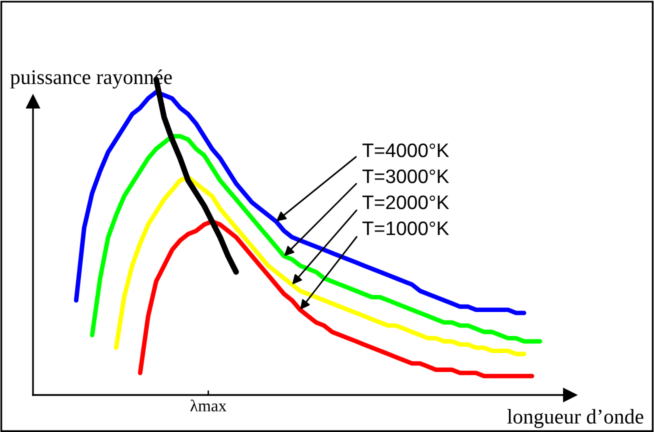  What do you see at coordinates (406, 150) in the screenshot?
I see `annotation: T=4000°K` at bounding box center [406, 150].